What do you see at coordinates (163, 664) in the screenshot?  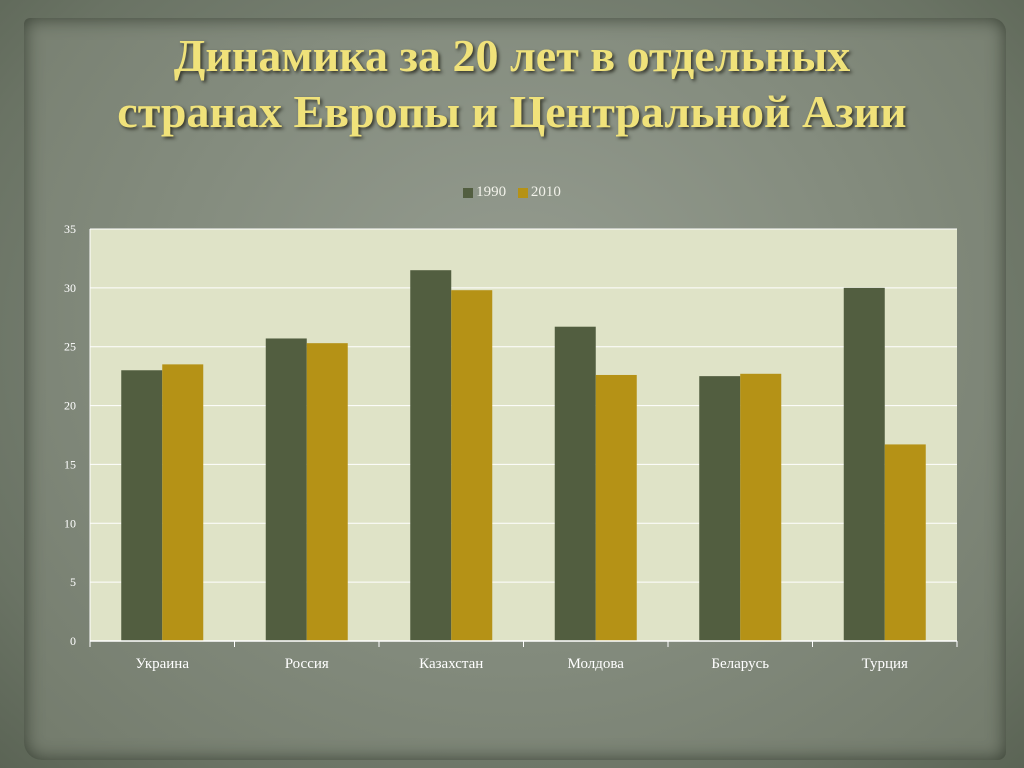 I see `x-category-label: Украина` at bounding box center [163, 664].